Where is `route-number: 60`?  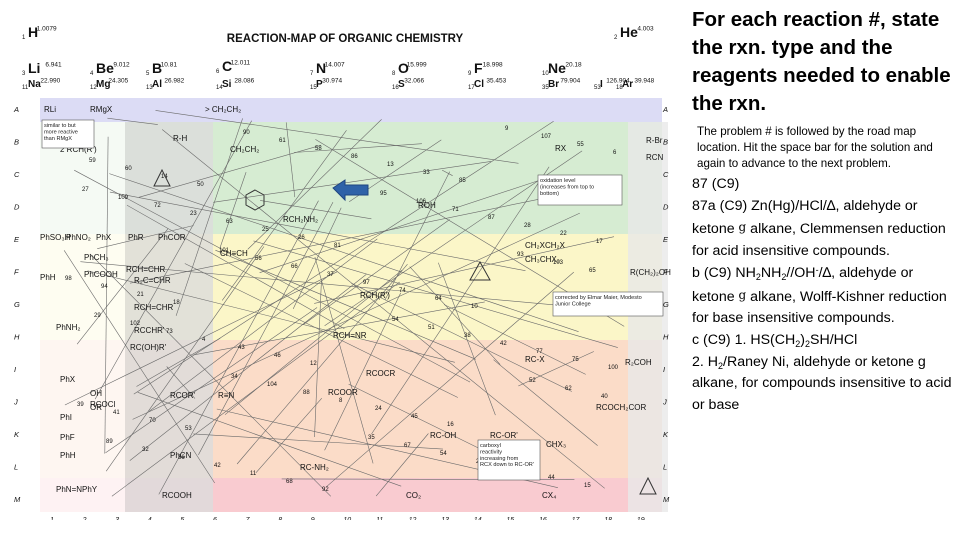
route-number: 60 is located at coordinates (128, 169).